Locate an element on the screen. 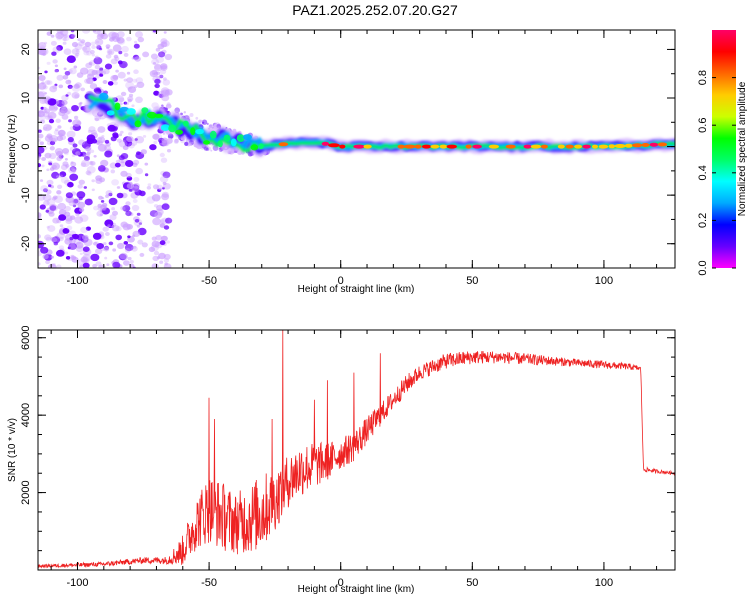 Image resolution: width=750 pixels, height=600 pixels. colorbar-tick-label: 0.6 is located at coordinates (703, 125).